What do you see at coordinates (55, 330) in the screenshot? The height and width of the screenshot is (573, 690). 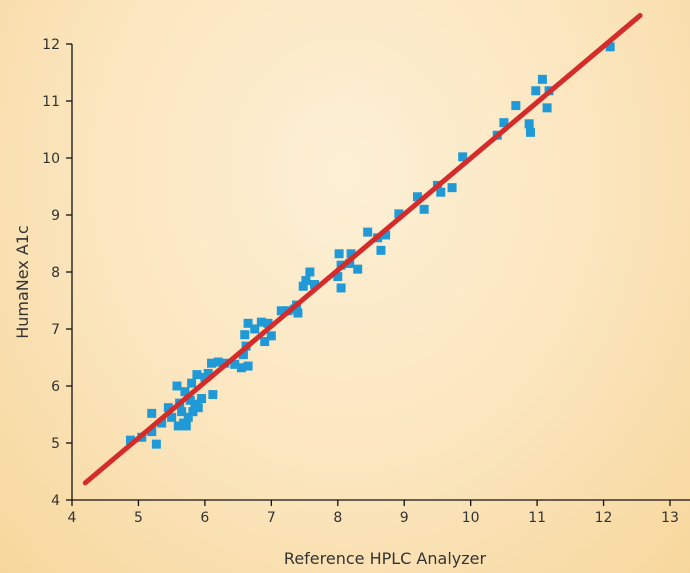 I see `y-tick-label: 7` at bounding box center [55, 330].